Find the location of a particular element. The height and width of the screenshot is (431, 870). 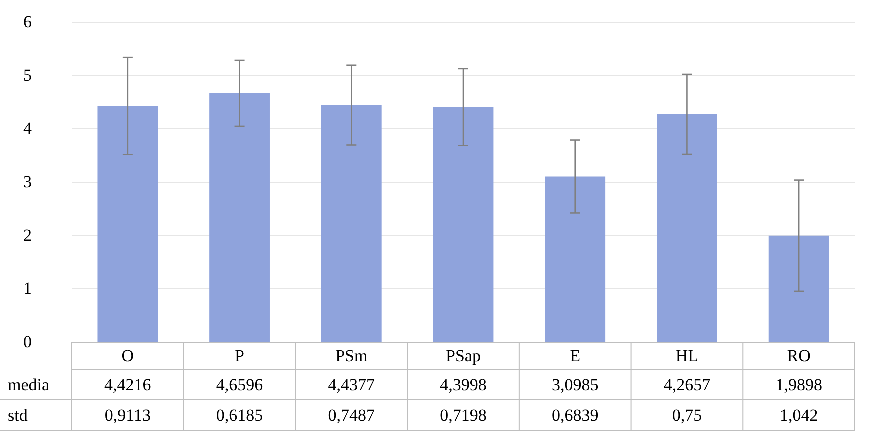

data-label: 4,4216 is located at coordinates (128, 385).